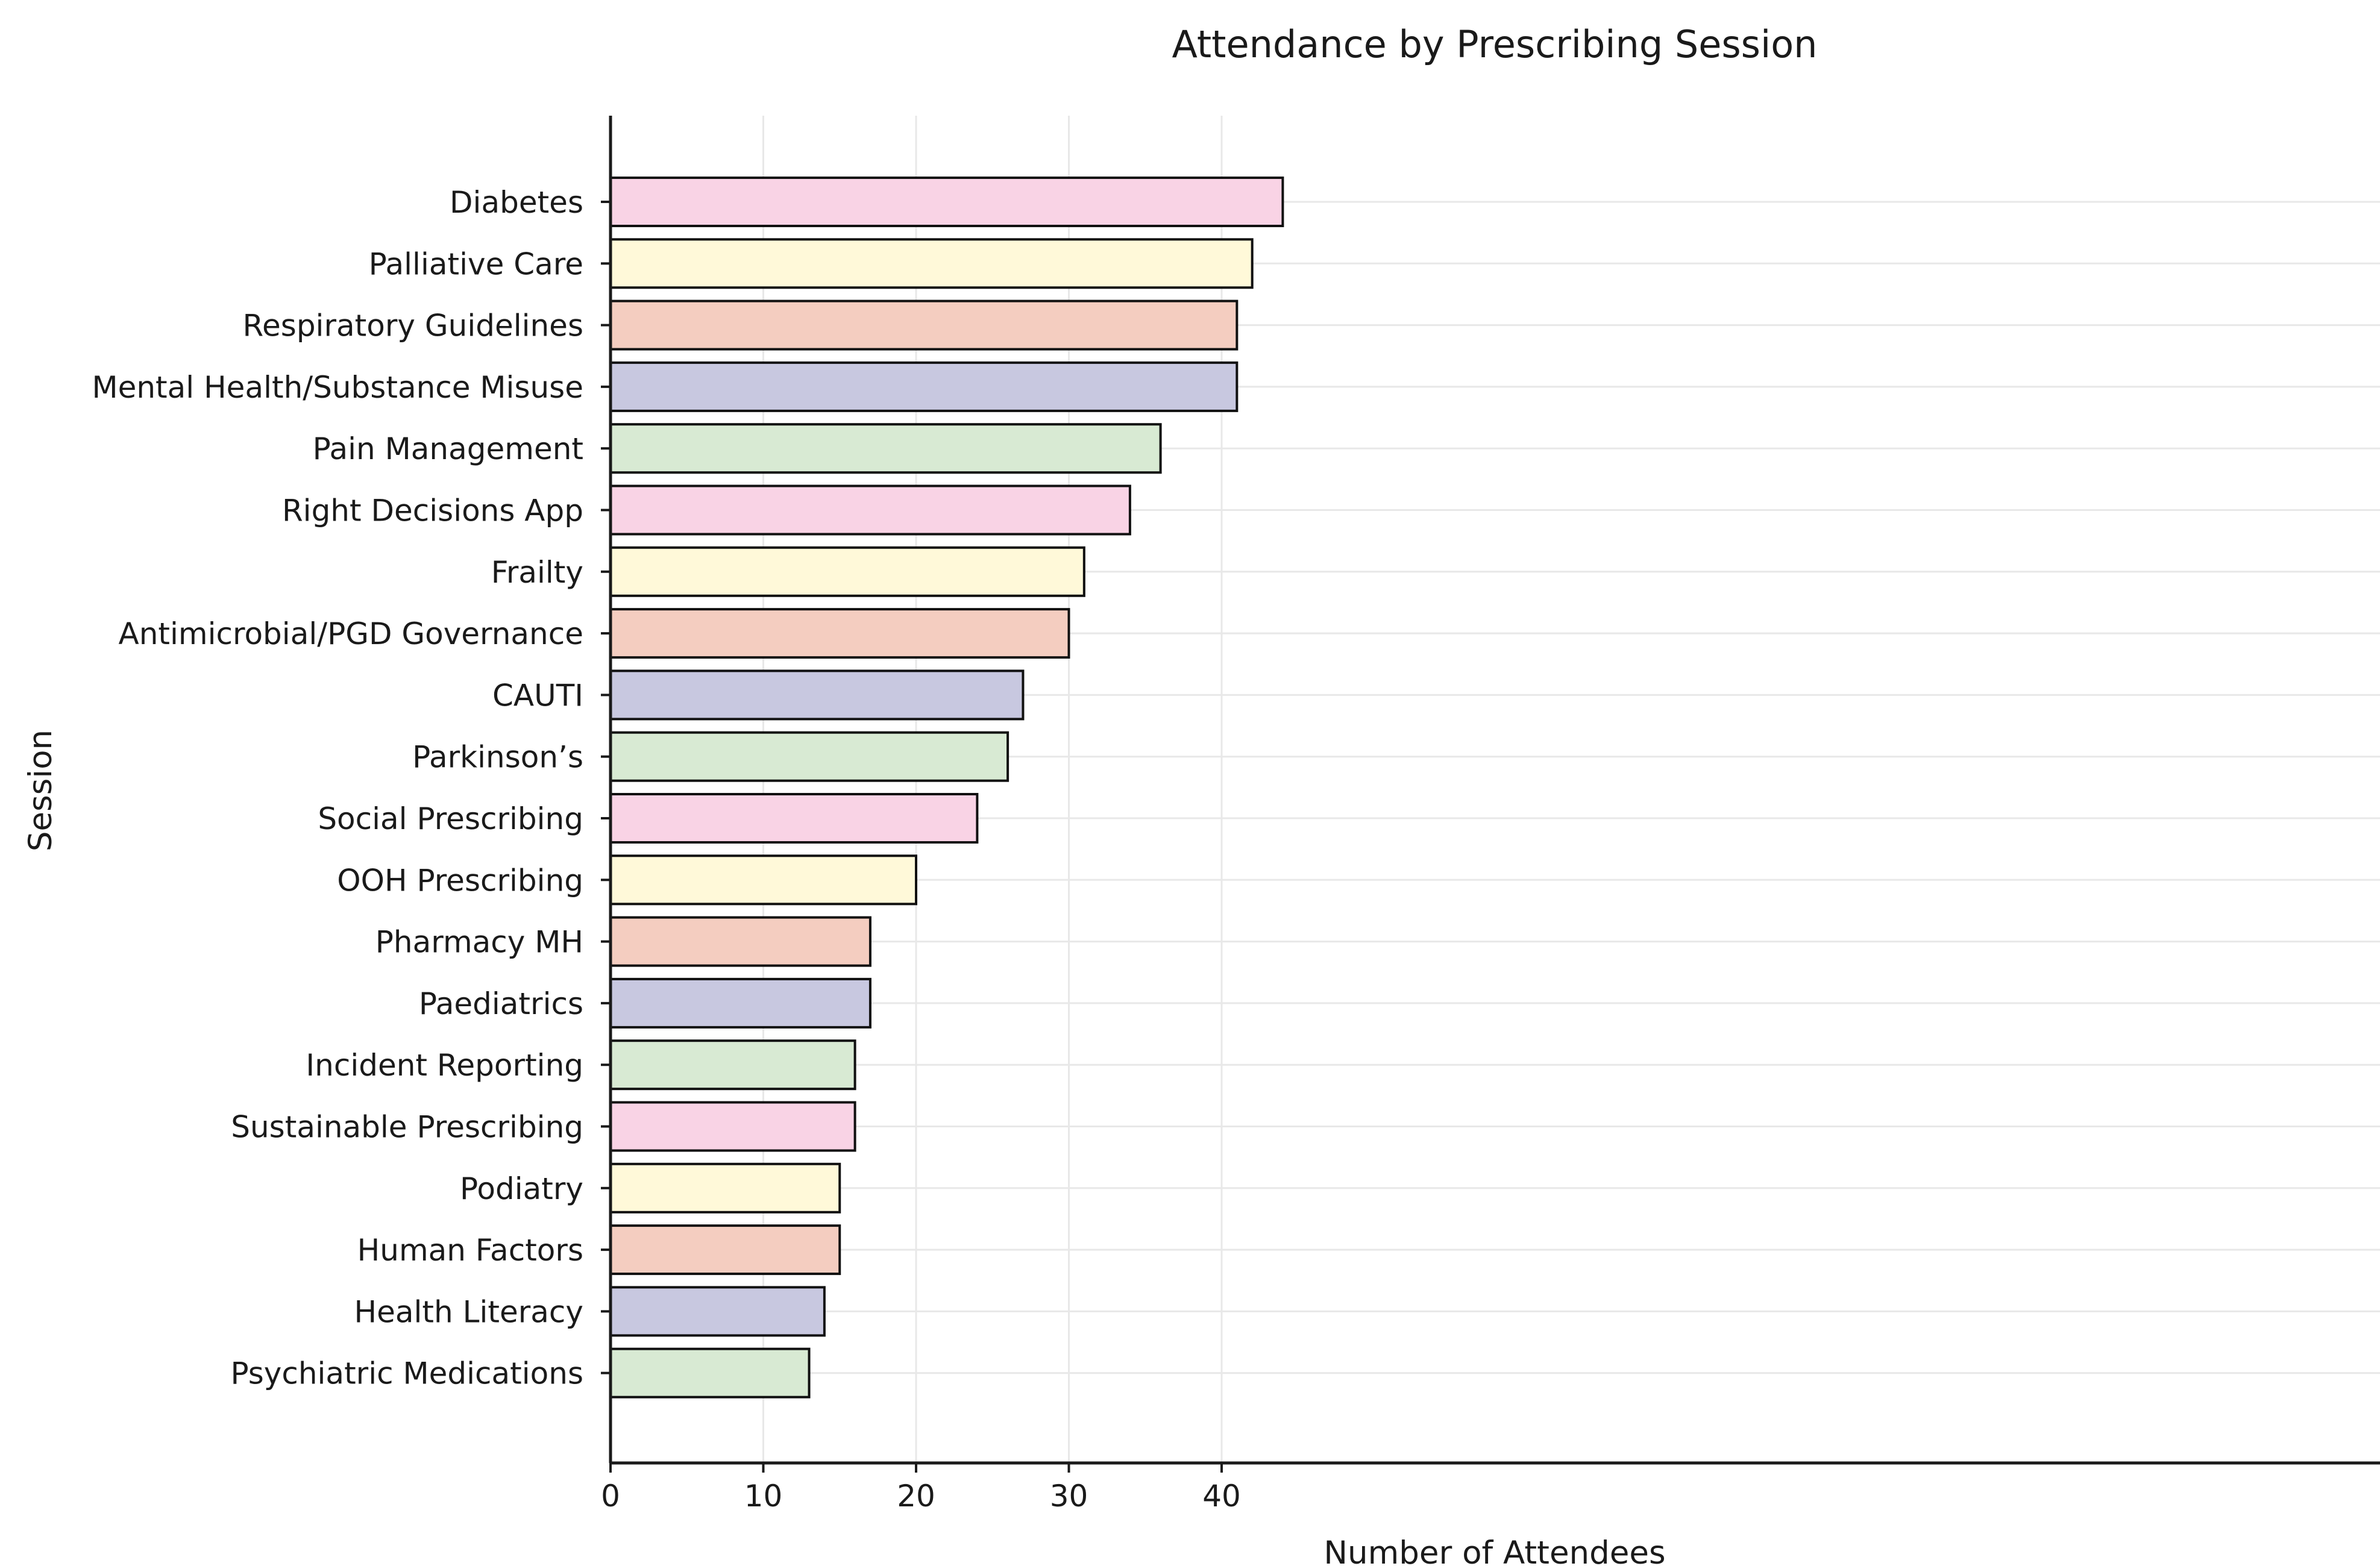 This screenshot has height=1566, width=2380. I want to click on y-tick-label: Antimicrobial/PGD Governance, so click(351, 634).